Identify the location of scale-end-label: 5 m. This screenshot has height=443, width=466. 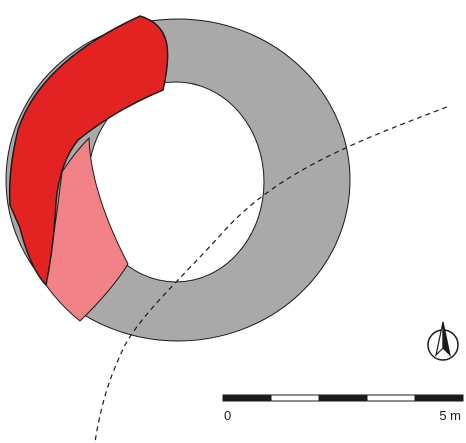
(450, 415).